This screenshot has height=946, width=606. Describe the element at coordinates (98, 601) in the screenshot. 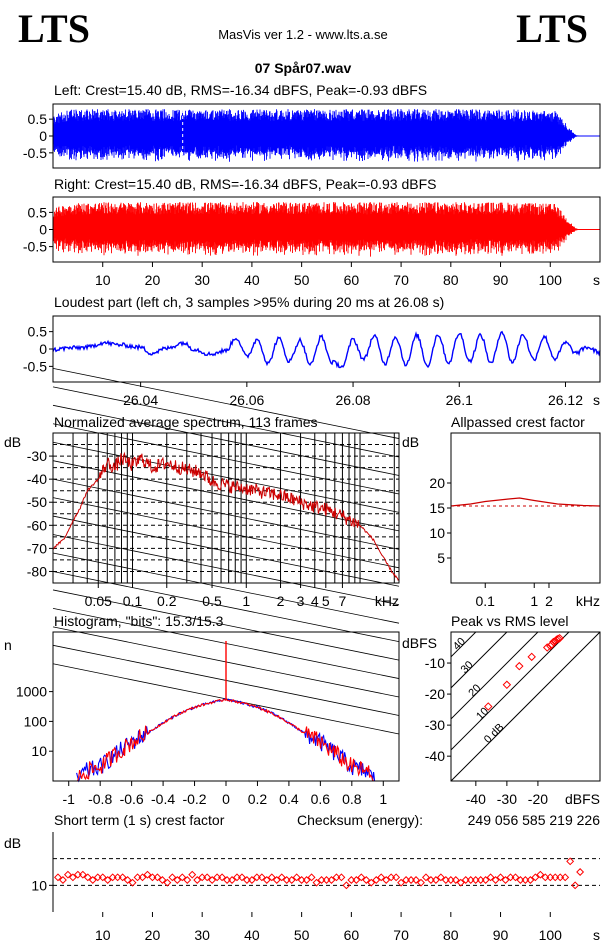

I see `spectrum-xtick-label: 0.05` at that location.